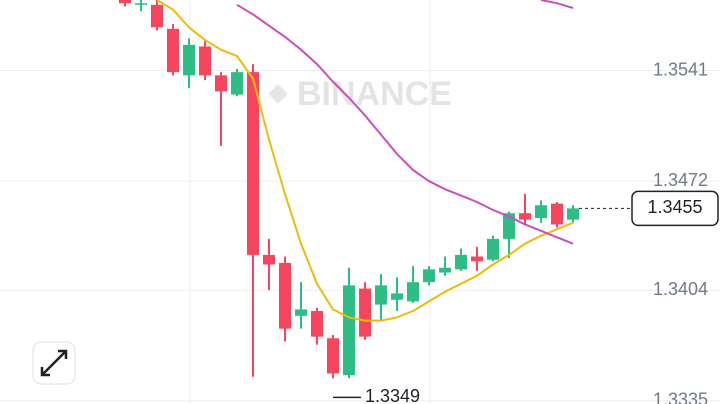 The height and width of the screenshot is (404, 720). I want to click on y-tick-label: 1.3541, so click(680, 69).